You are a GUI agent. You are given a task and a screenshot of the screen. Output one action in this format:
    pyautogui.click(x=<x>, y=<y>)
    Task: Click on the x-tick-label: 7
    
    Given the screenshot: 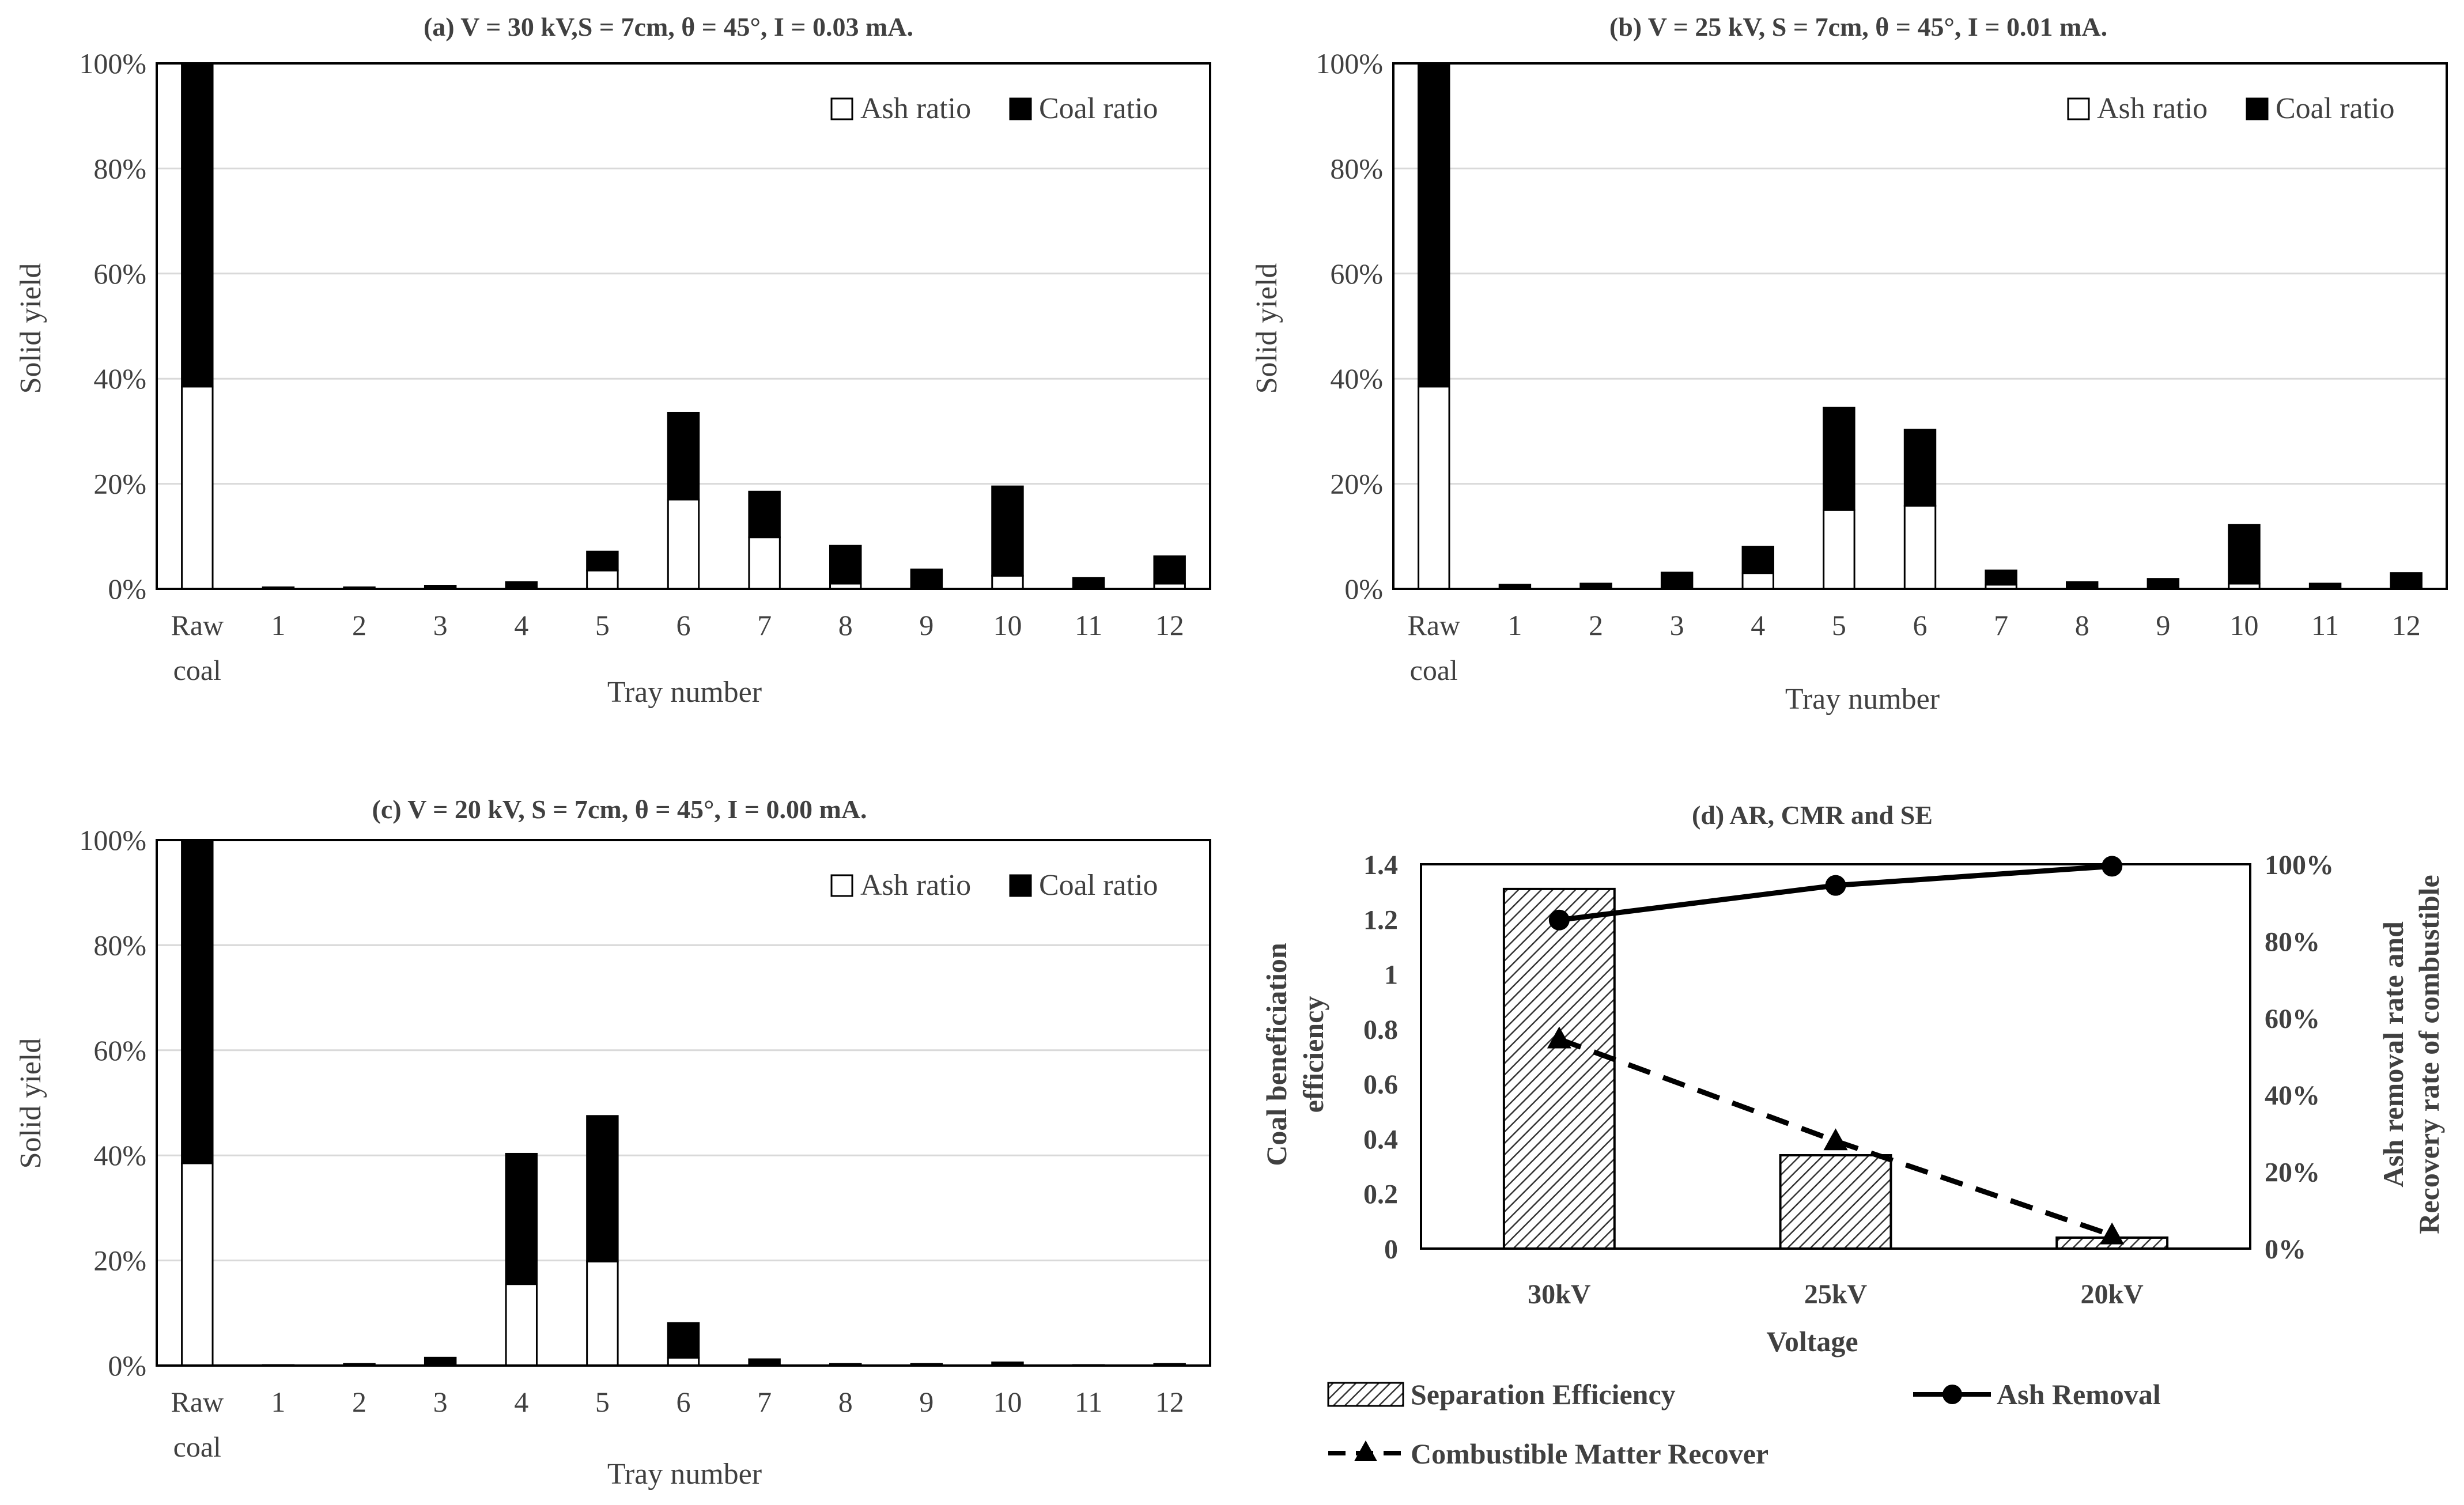 What is the action you would take?
    pyautogui.click(x=2001, y=625)
    